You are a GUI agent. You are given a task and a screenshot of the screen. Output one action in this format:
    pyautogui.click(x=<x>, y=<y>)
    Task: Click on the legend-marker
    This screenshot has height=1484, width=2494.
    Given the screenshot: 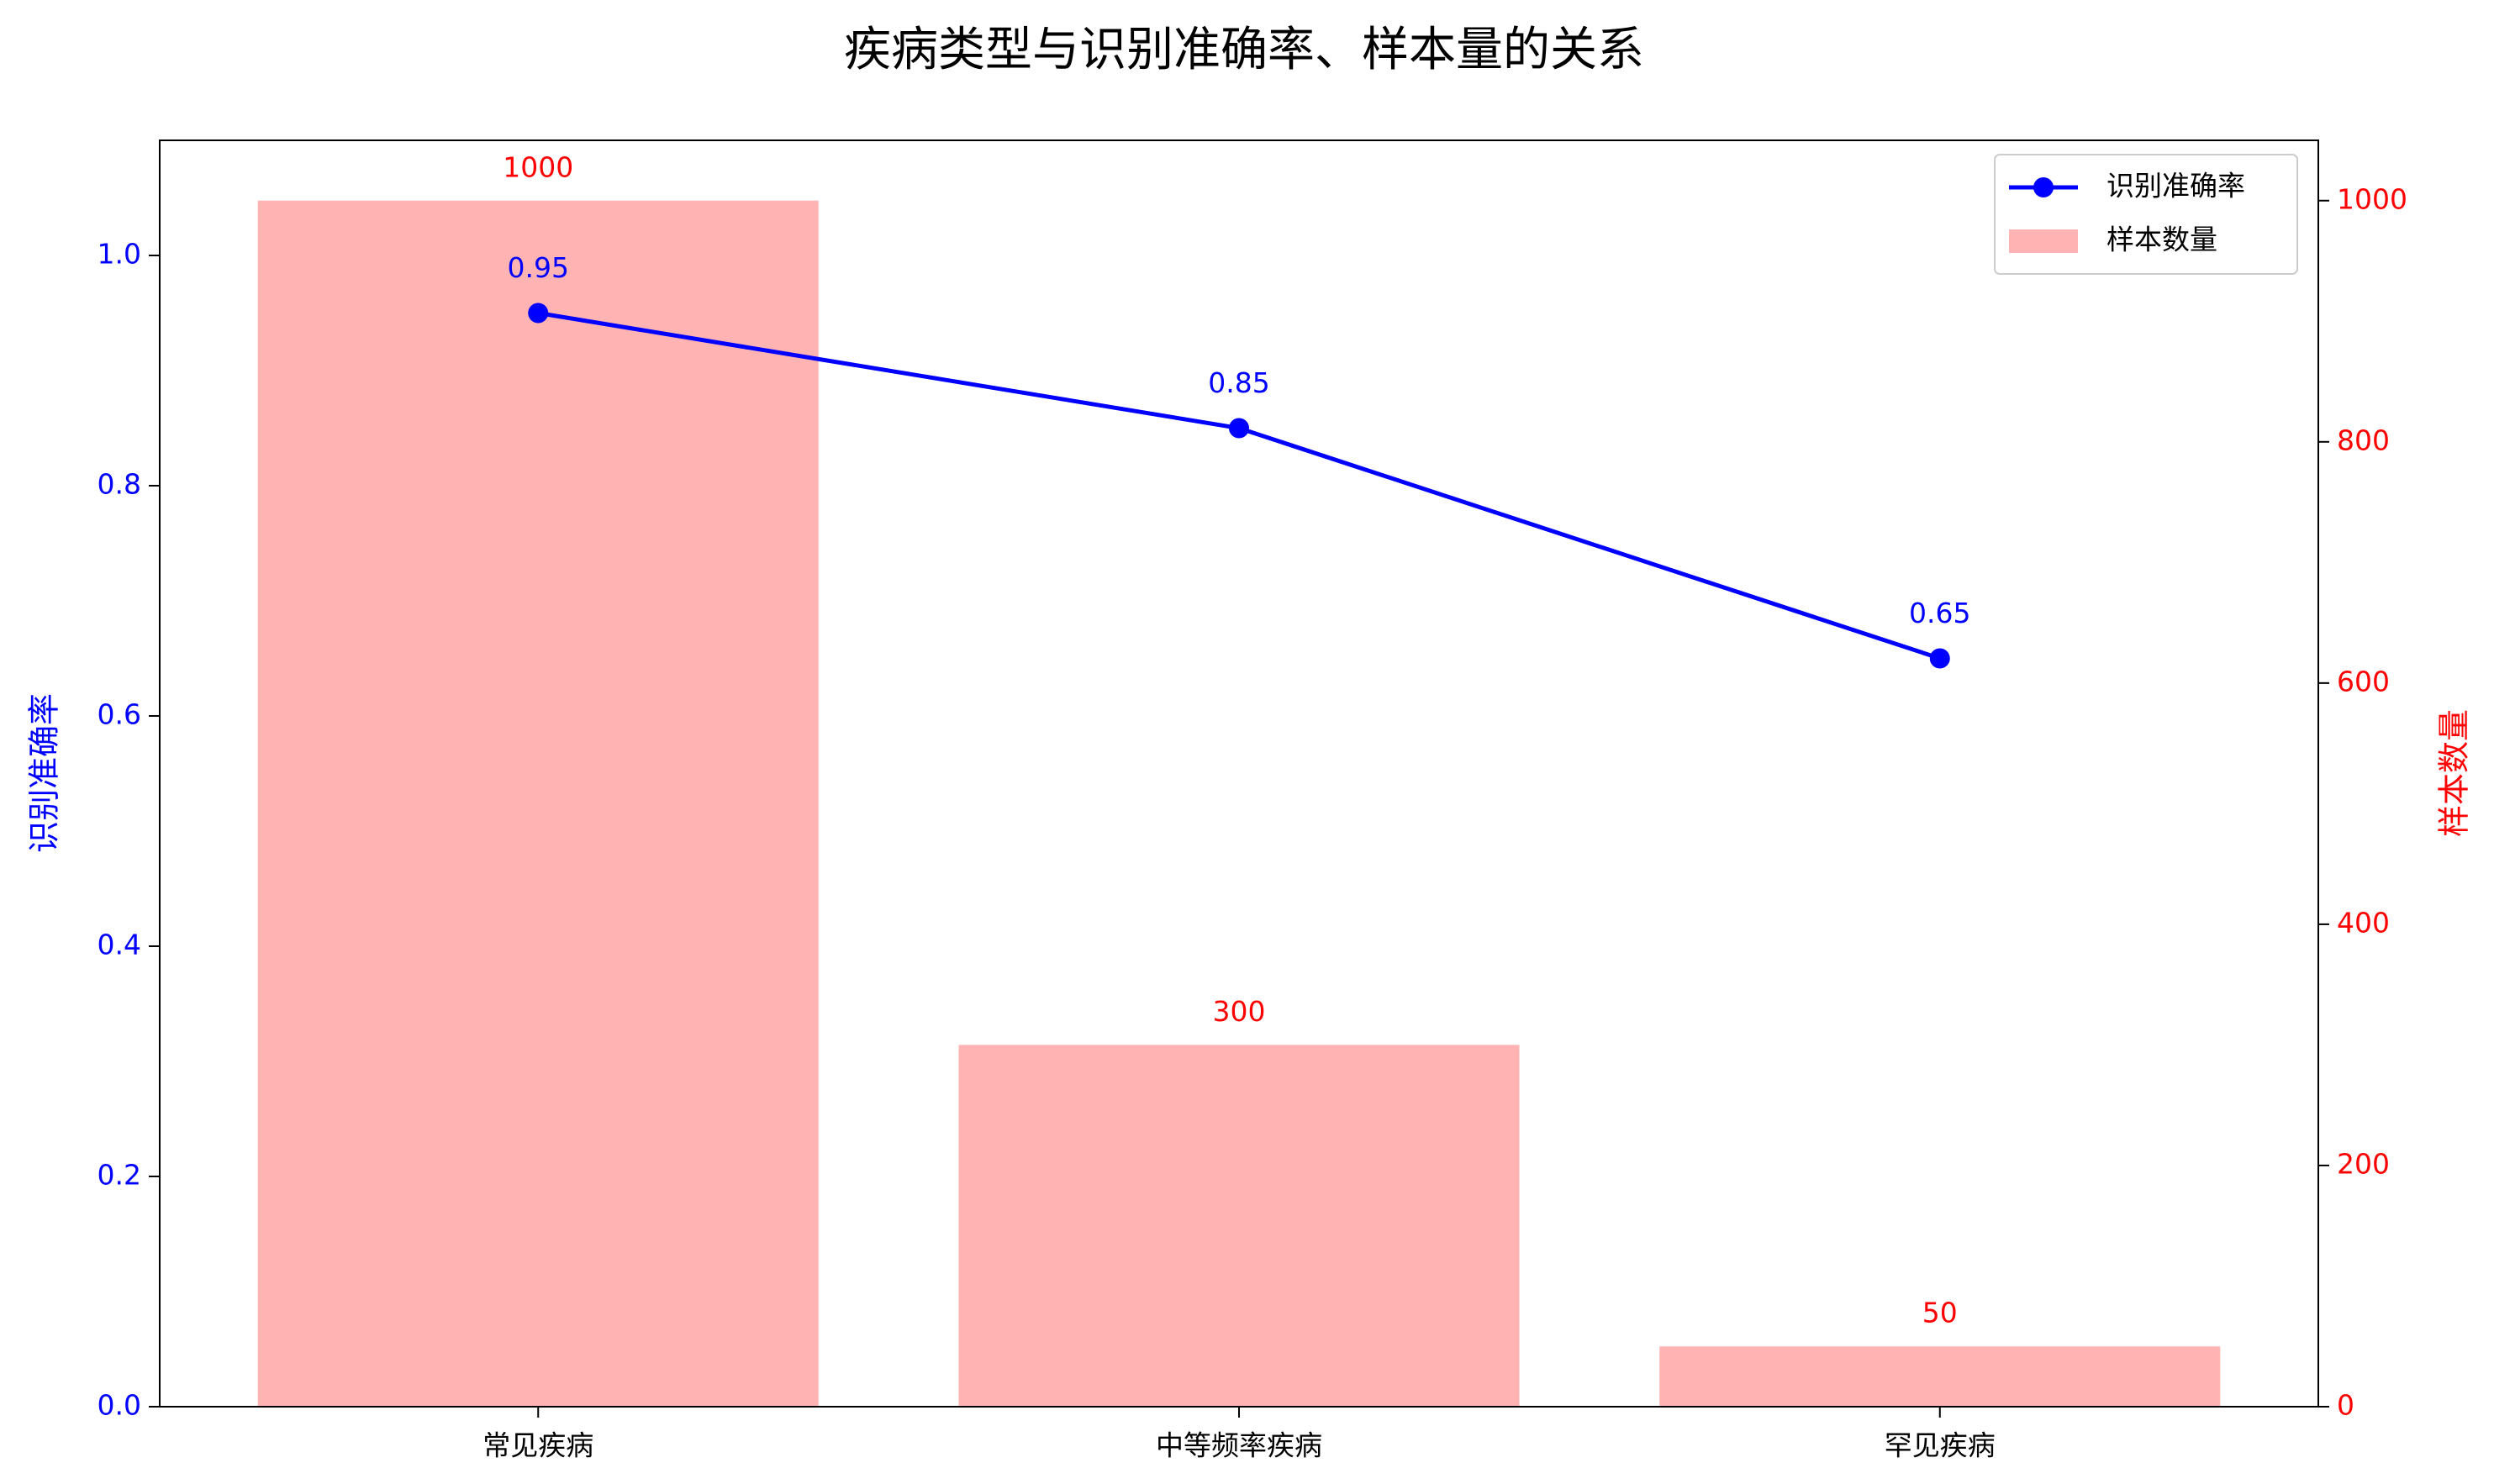 What is the action you would take?
    pyautogui.click(x=2044, y=187)
    